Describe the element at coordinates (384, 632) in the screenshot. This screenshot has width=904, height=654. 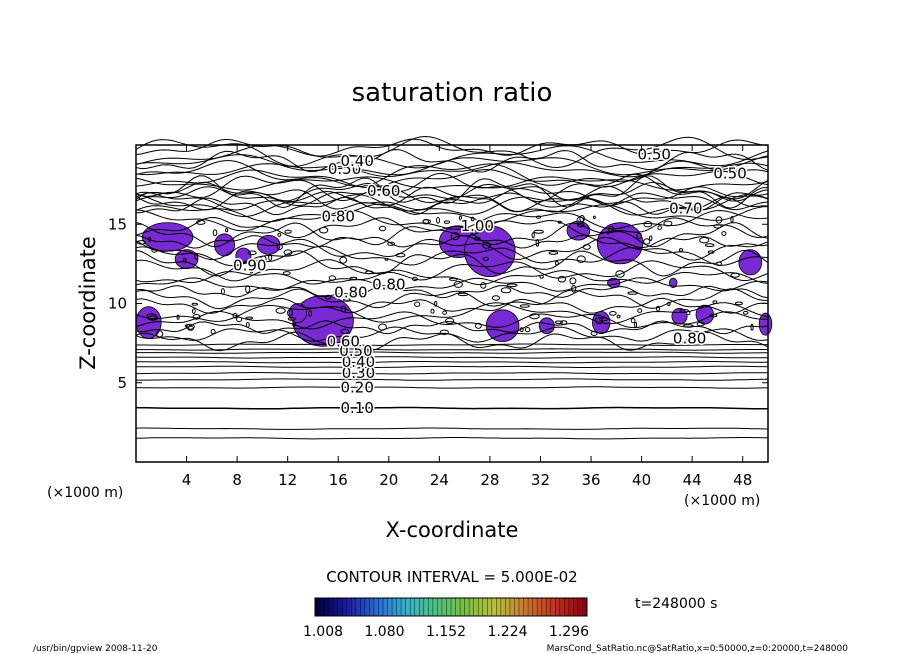
I see `colorbar-label: 1.080` at that location.